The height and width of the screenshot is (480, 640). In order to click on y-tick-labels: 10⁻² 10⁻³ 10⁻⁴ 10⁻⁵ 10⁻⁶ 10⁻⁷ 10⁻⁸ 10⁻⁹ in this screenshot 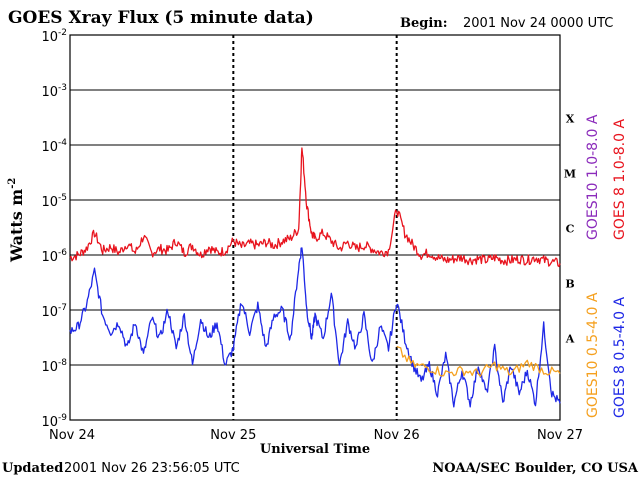, I will do `click(54, 229)`.